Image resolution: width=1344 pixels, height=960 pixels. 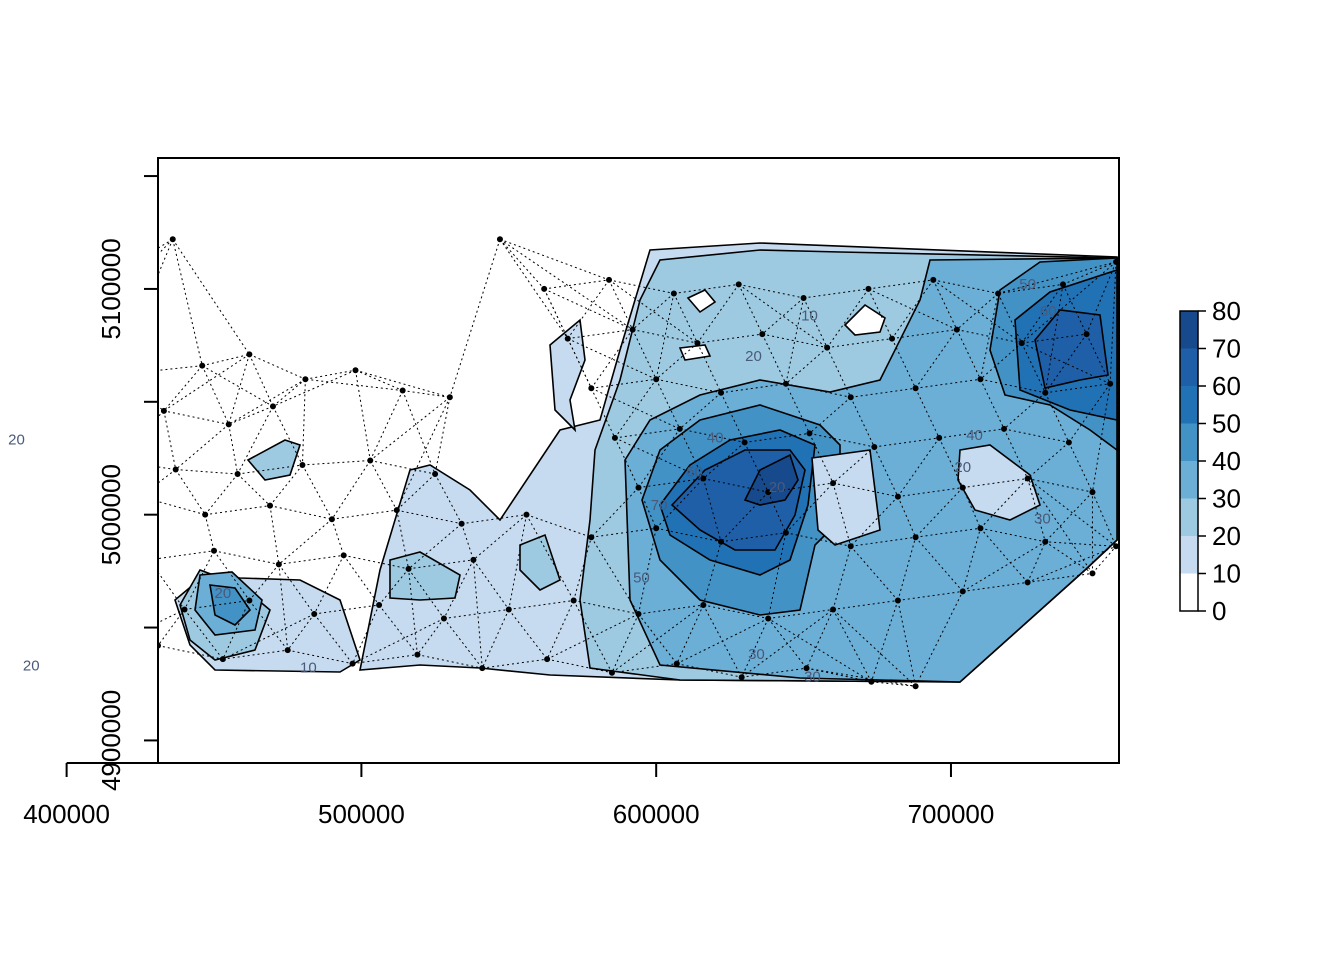 I want to click on legend-label: 50, so click(x=1226, y=424).